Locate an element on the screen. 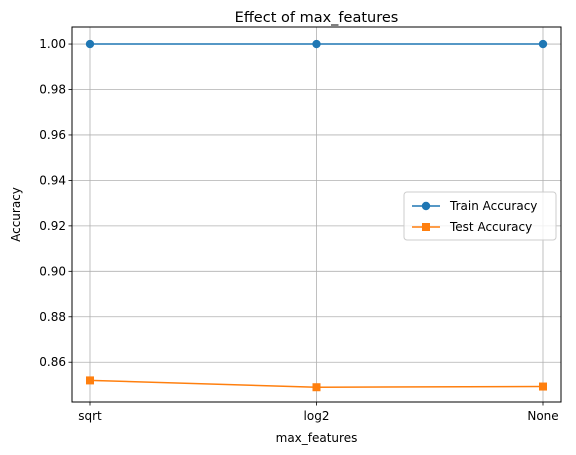  x-tick-label: sqrt is located at coordinates (90, 416).